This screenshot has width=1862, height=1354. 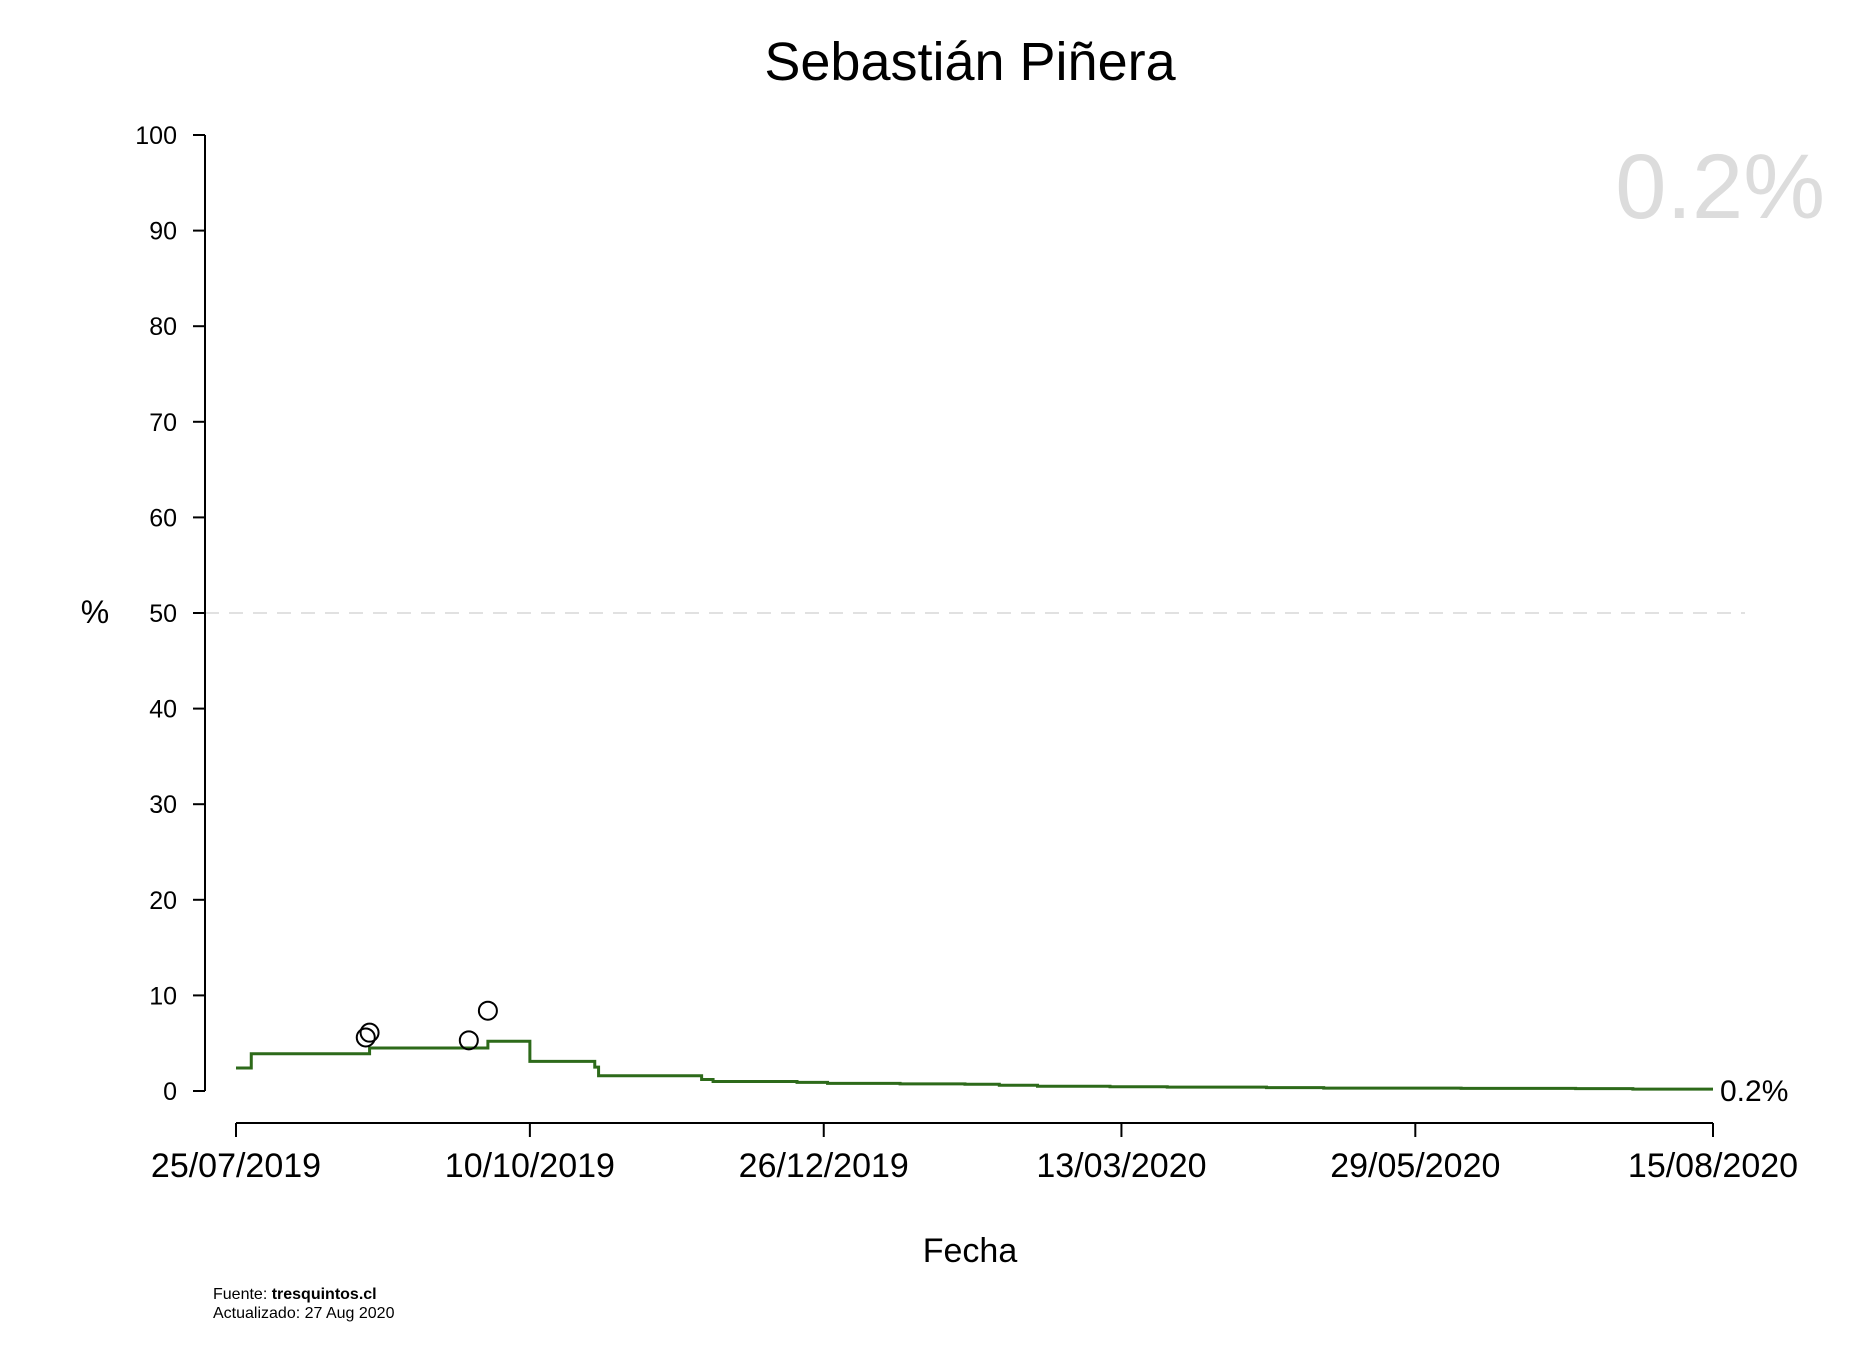 What do you see at coordinates (970, 1251) in the screenshot?
I see `x-axis-label: Fecha` at bounding box center [970, 1251].